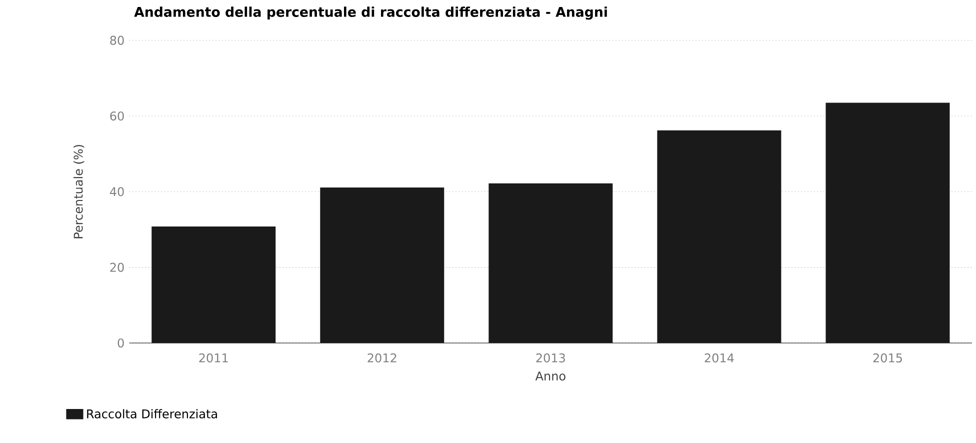 The height and width of the screenshot is (443, 976). What do you see at coordinates (382, 357) in the screenshot?
I see `x-tick-label: 2012` at bounding box center [382, 357].